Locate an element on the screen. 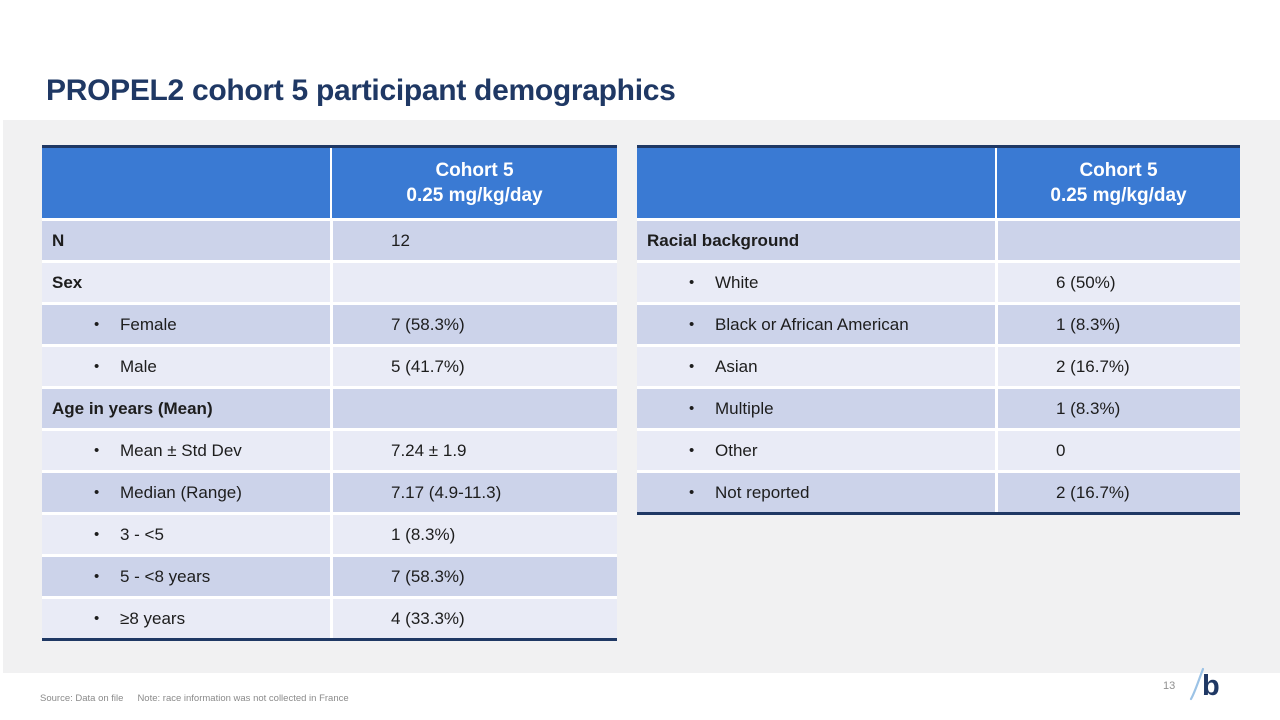 The width and height of the screenshot is (1280, 720). row-label: • White is located at coordinates (816, 282).